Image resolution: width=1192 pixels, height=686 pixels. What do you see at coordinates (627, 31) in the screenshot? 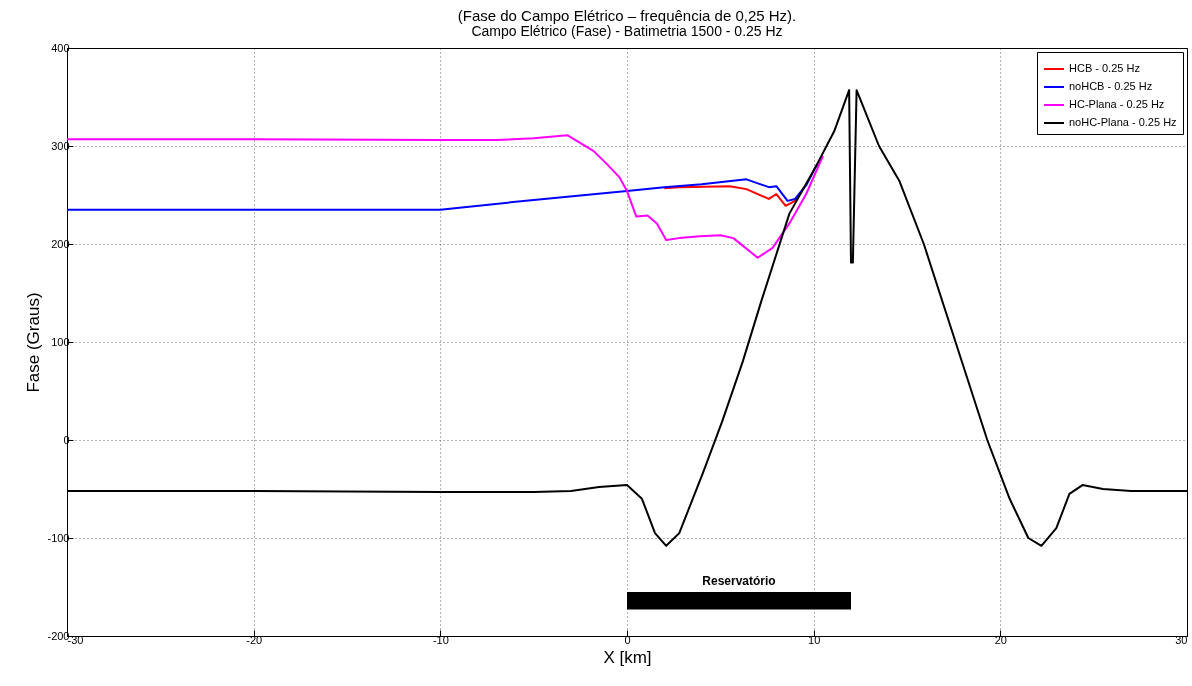
I see `chart-subtitle: Campo Elétrico (Fase) - Batimetria 1500 - 0.25 Hz` at bounding box center [627, 31].